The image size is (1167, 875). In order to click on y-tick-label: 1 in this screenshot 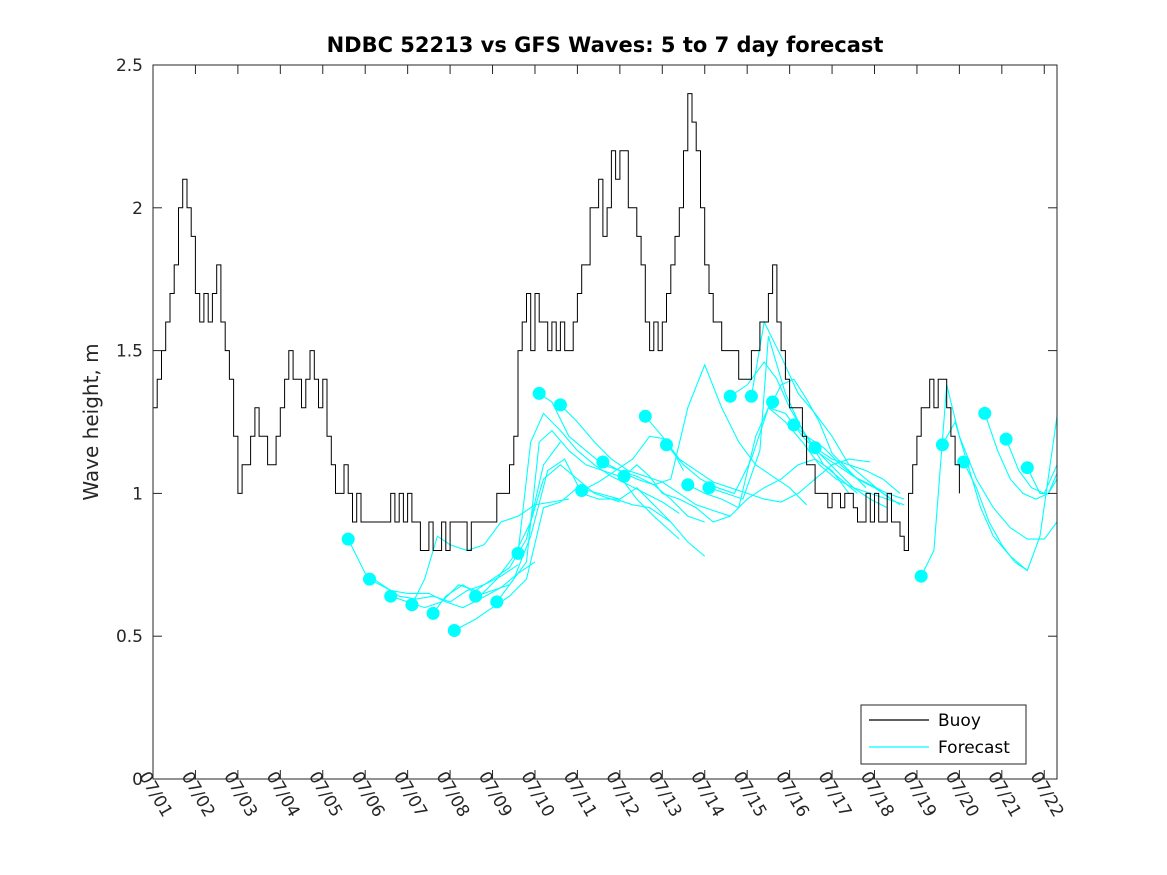, I will do `click(137, 494)`.